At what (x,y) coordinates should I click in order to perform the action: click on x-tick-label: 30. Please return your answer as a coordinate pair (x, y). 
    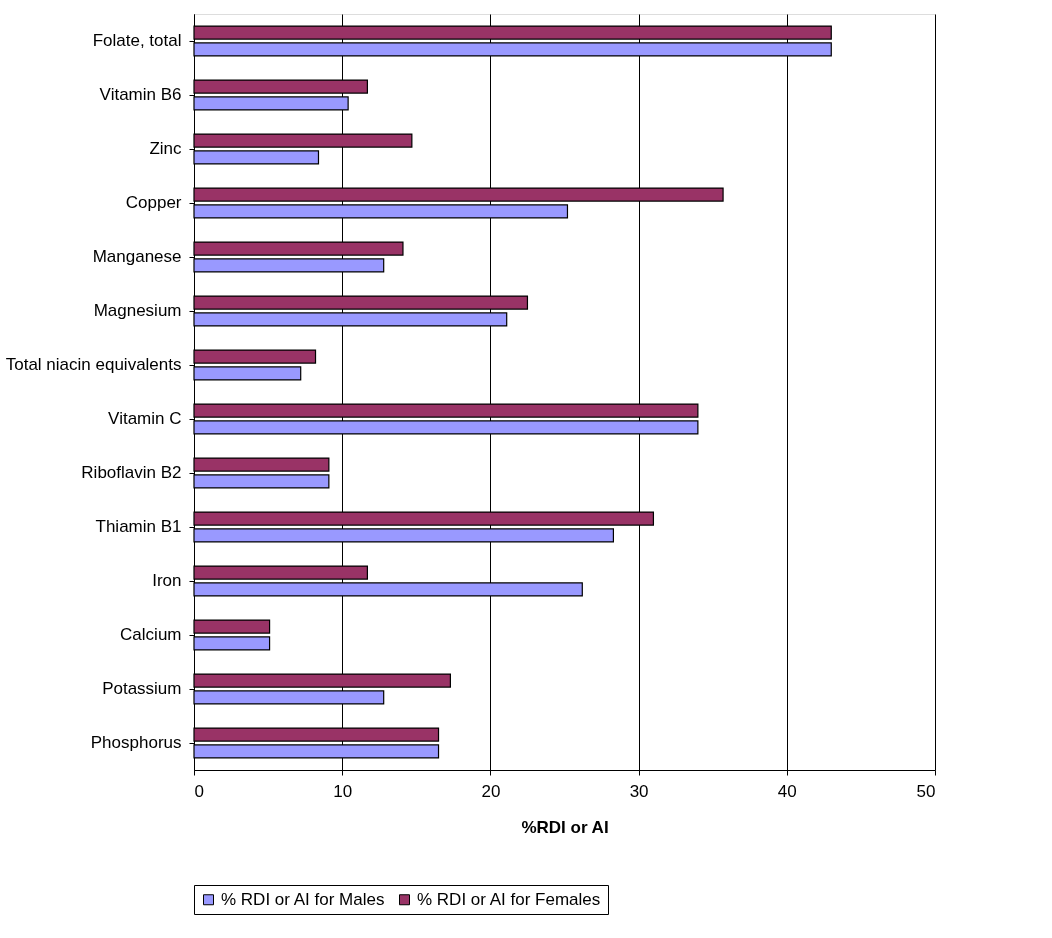
    Looking at the image, I should click on (639, 791).